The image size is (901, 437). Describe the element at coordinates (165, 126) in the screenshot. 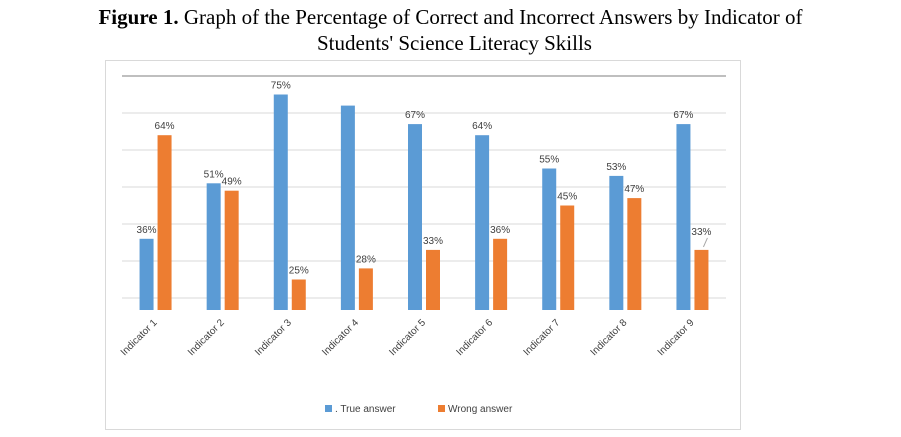

I see `wrong-answer-data-label: 64%` at that location.